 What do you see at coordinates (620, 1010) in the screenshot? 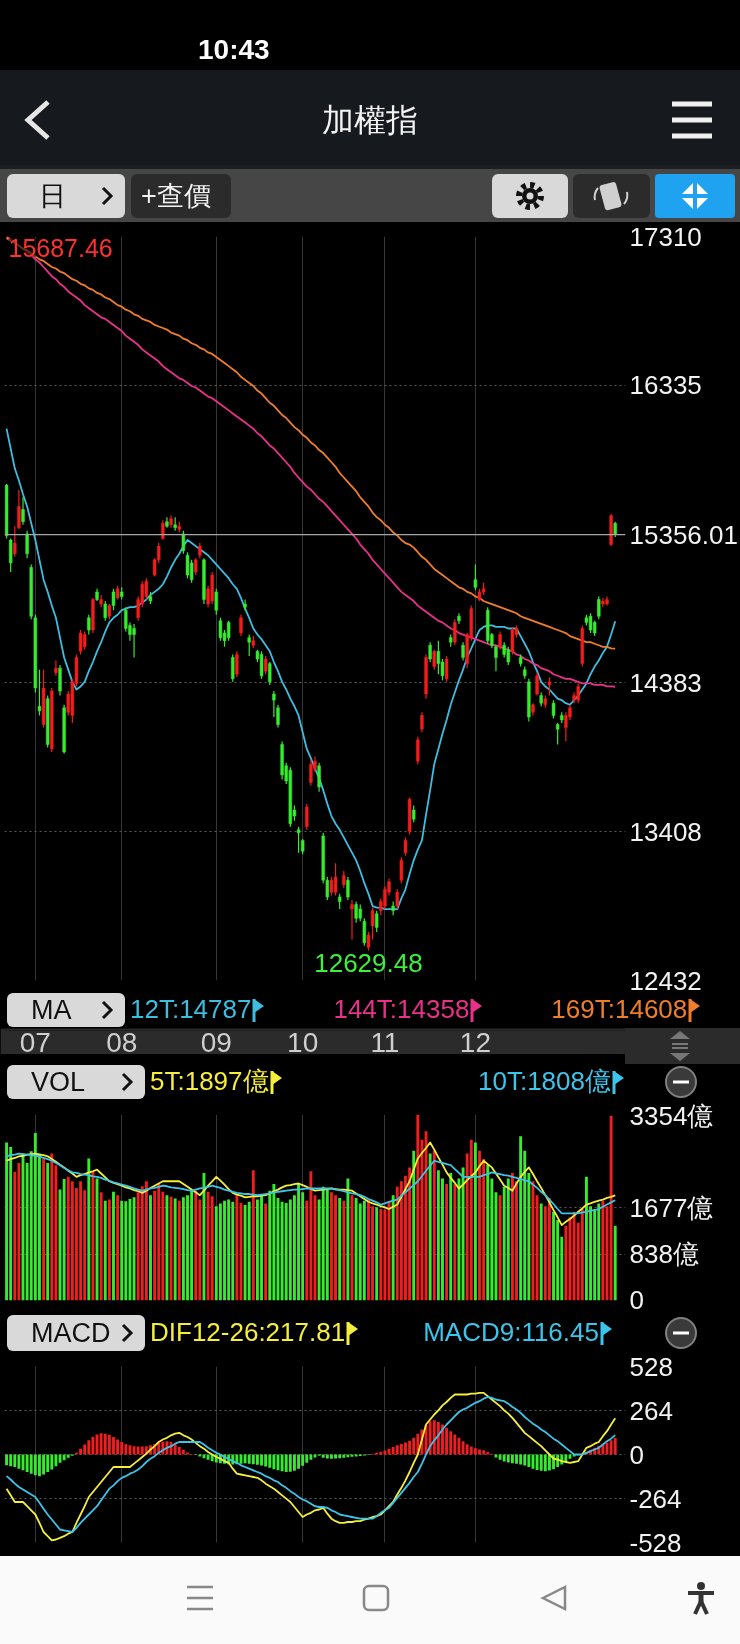
I see `legend-label: 169T:14608` at bounding box center [620, 1010].